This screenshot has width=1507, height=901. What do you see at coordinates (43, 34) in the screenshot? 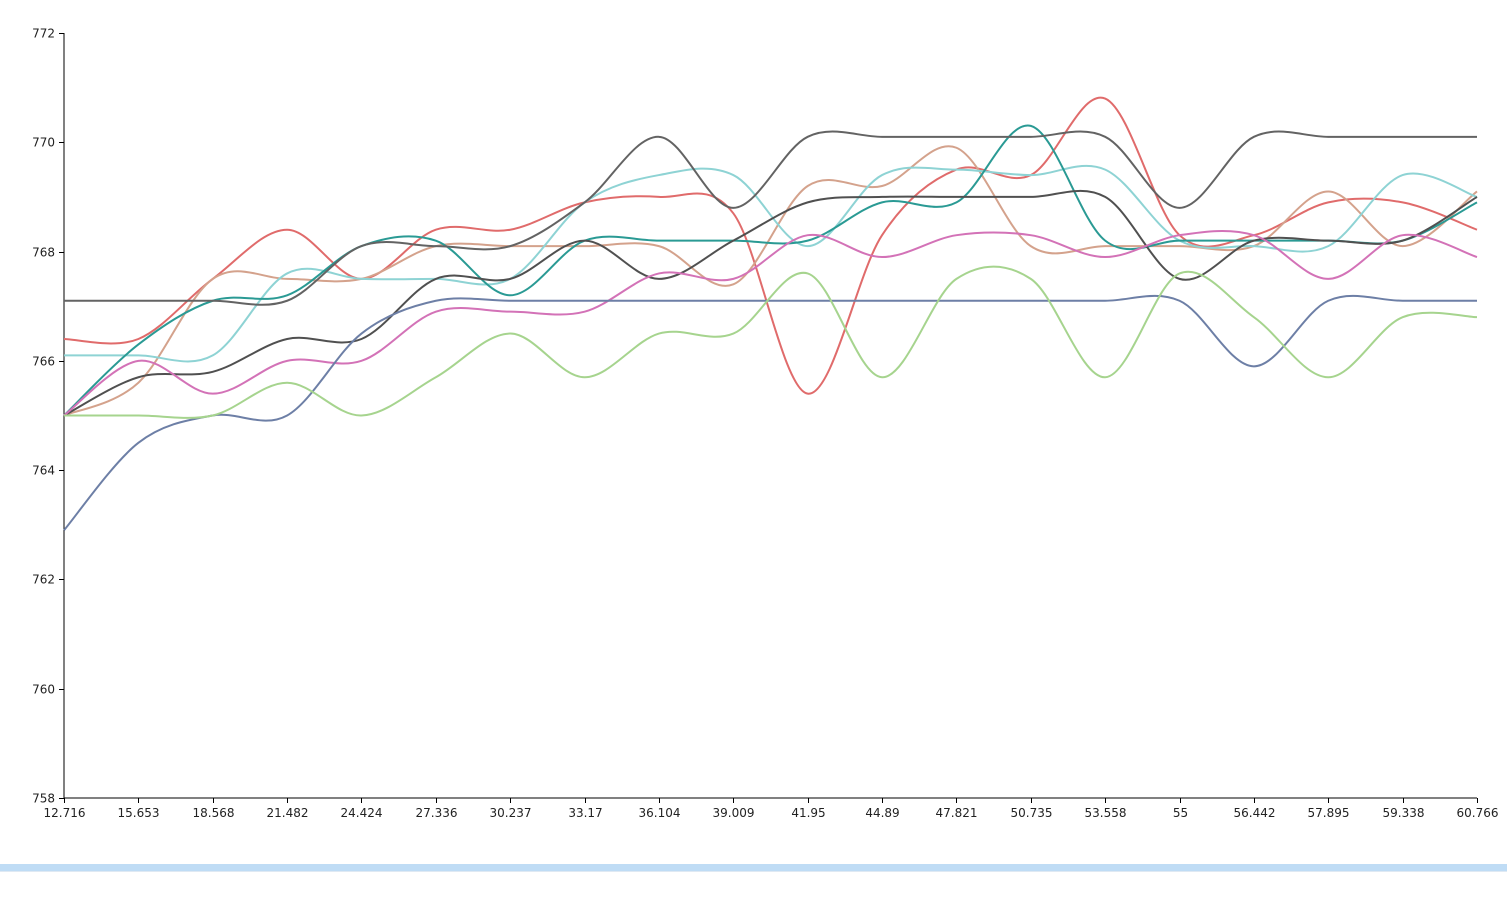
I see `y-tick-label: 772` at bounding box center [43, 34].